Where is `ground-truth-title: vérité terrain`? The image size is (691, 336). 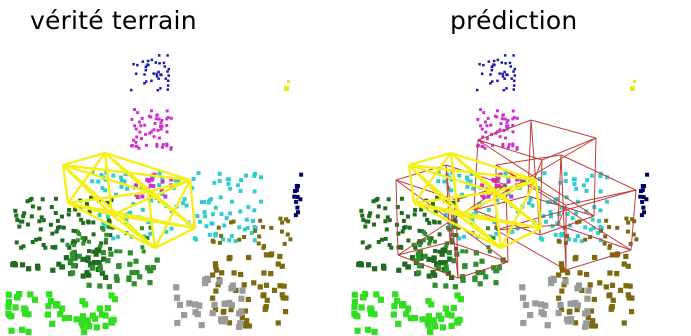
ground-truth-title: vérité terrain is located at coordinates (113, 20).